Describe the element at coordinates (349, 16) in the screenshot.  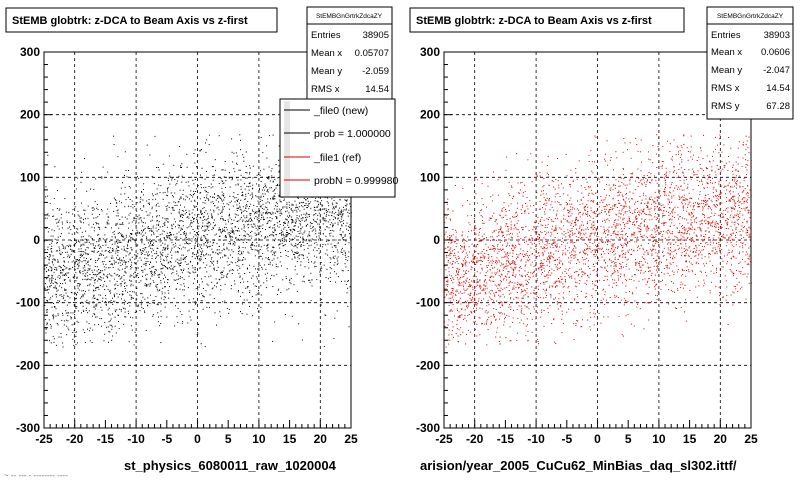
I see `left-stats-header: StEMBGnGrtrkZdcaZY` at that location.